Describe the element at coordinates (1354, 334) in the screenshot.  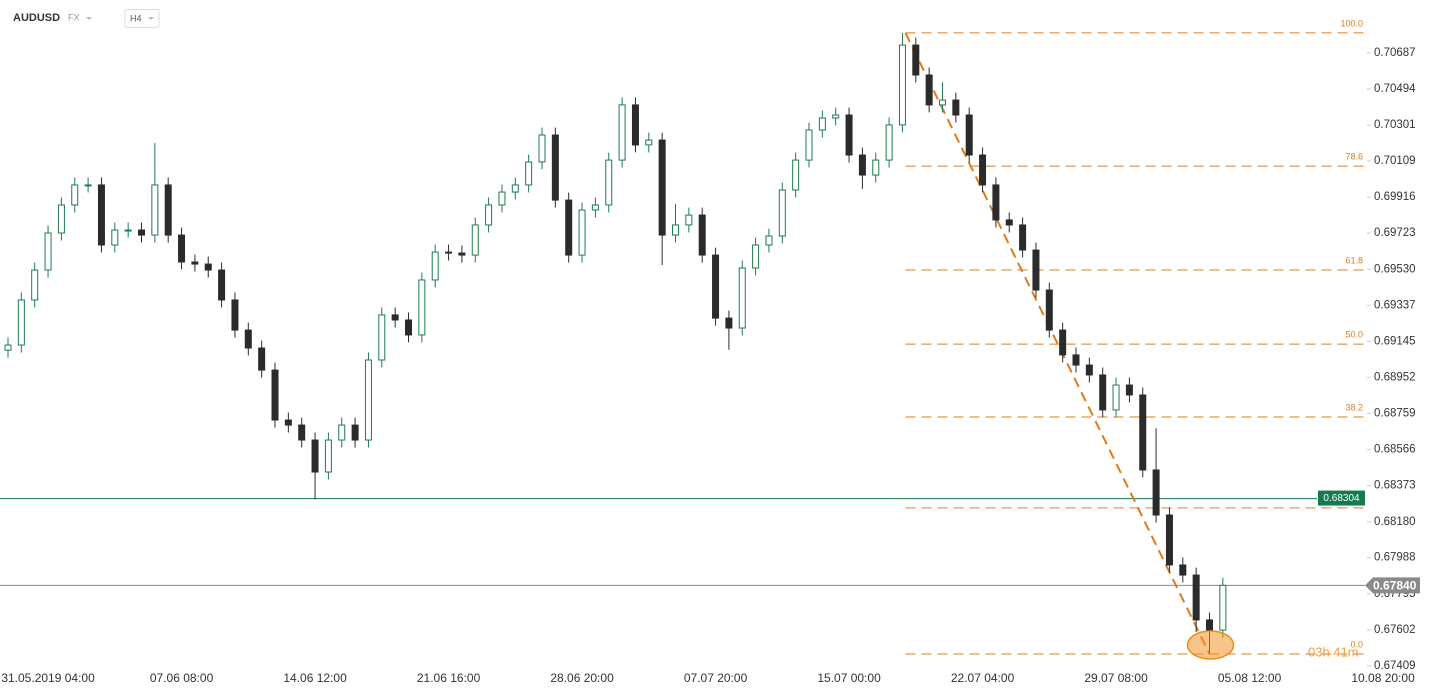
I see `fib-label: 50.0` at that location.